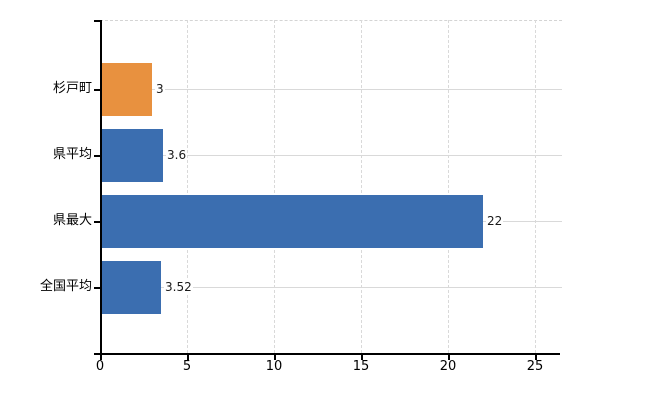 The image size is (650, 400). I want to click on bar-杉戸町, so click(126, 89).